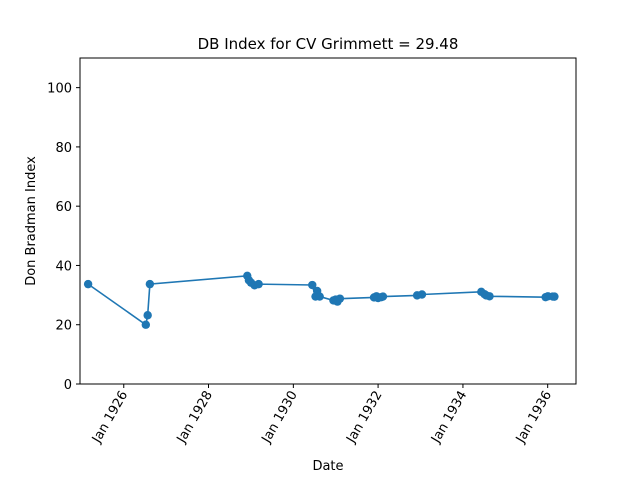  I want to click on series-layer, so click(321, 300).